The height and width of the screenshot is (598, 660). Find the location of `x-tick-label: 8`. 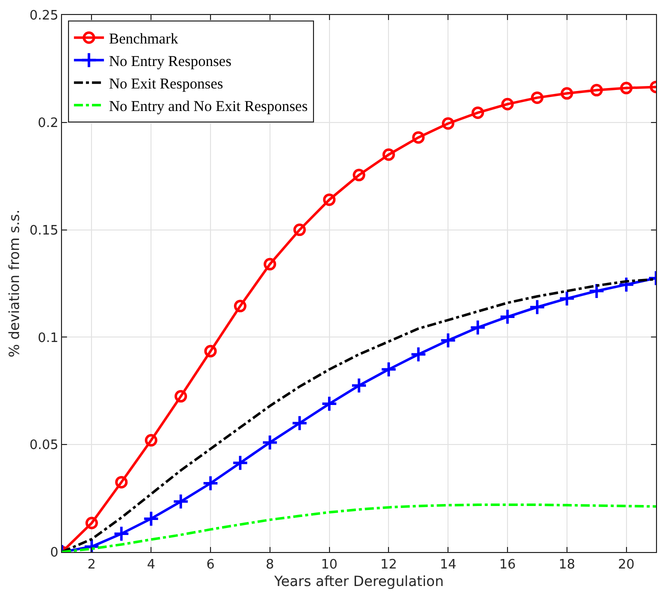

x-tick-label: 8 is located at coordinates (270, 565).